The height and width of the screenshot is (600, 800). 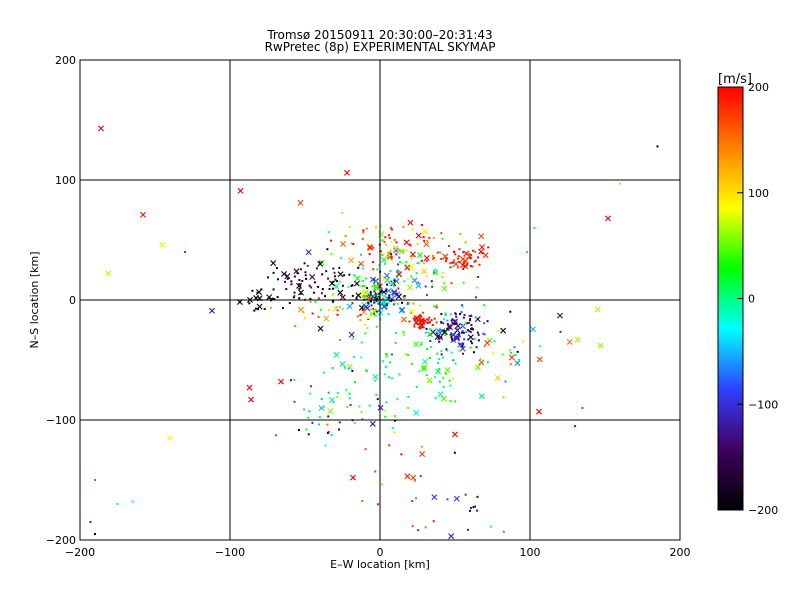 I want to click on colorbar-ticks: −200 −100 0 100 200, so click(x=757, y=299).